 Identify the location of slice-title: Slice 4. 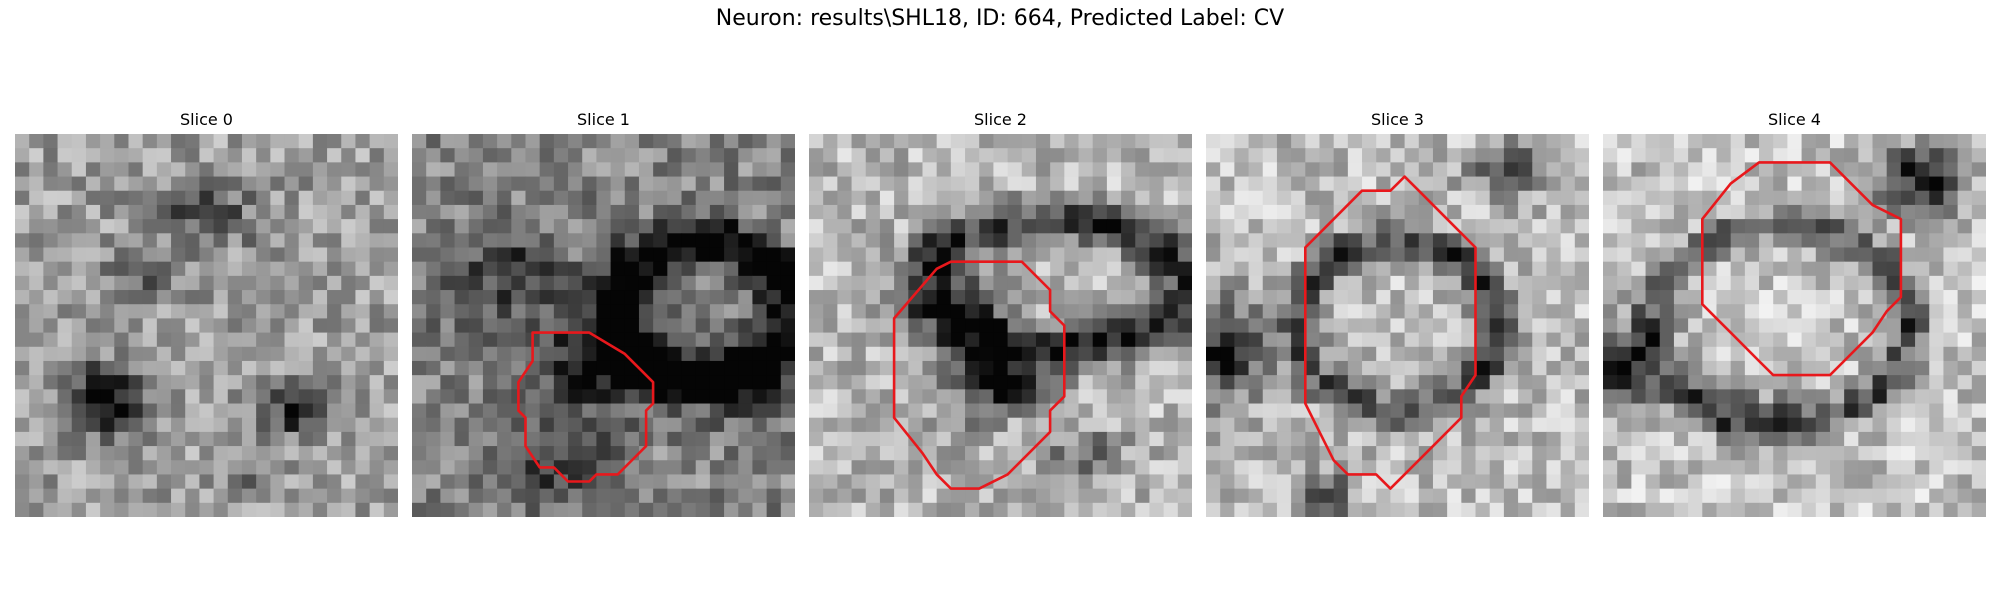
(1794, 119).